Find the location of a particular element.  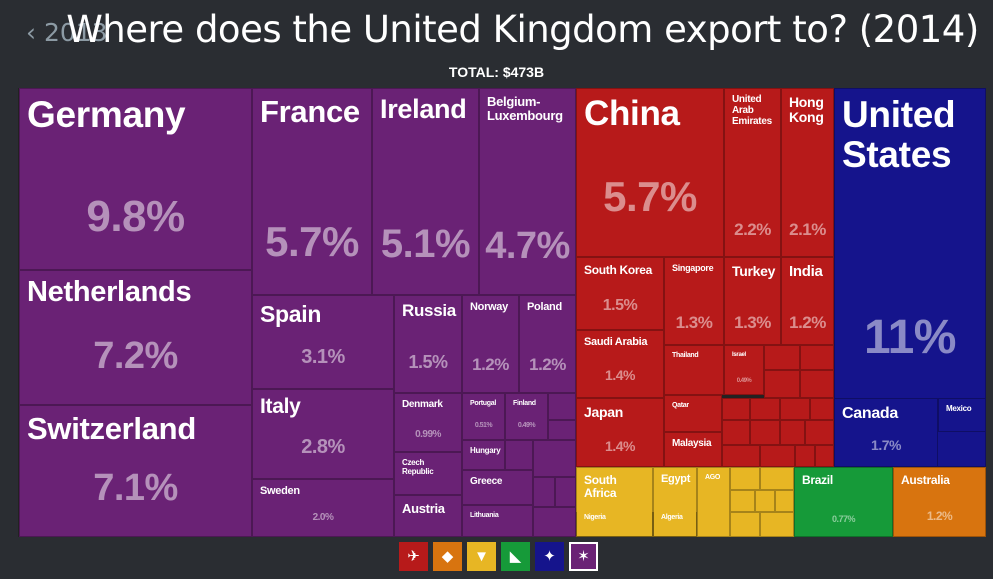

treemap-cell-malaysia: Malaysia is located at coordinates (693, 449).